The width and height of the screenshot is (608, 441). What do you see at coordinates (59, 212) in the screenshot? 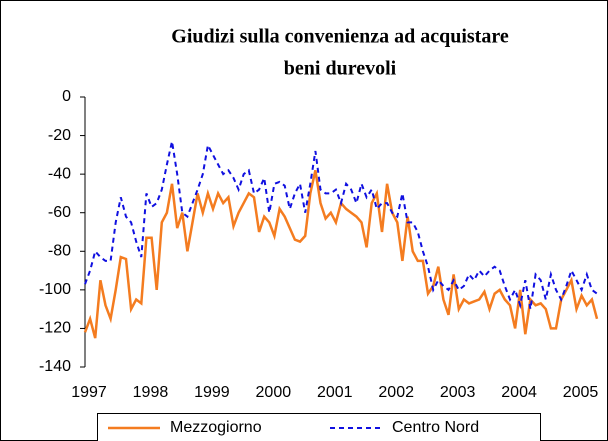
I see `y-tick-label: -60` at bounding box center [59, 212].